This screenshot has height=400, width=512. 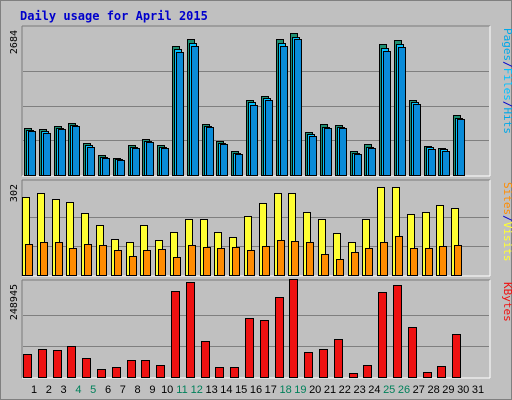 What do you see at coordinates (389, 390) in the screenshot?
I see `x-label-day-25: 25` at bounding box center [389, 390].